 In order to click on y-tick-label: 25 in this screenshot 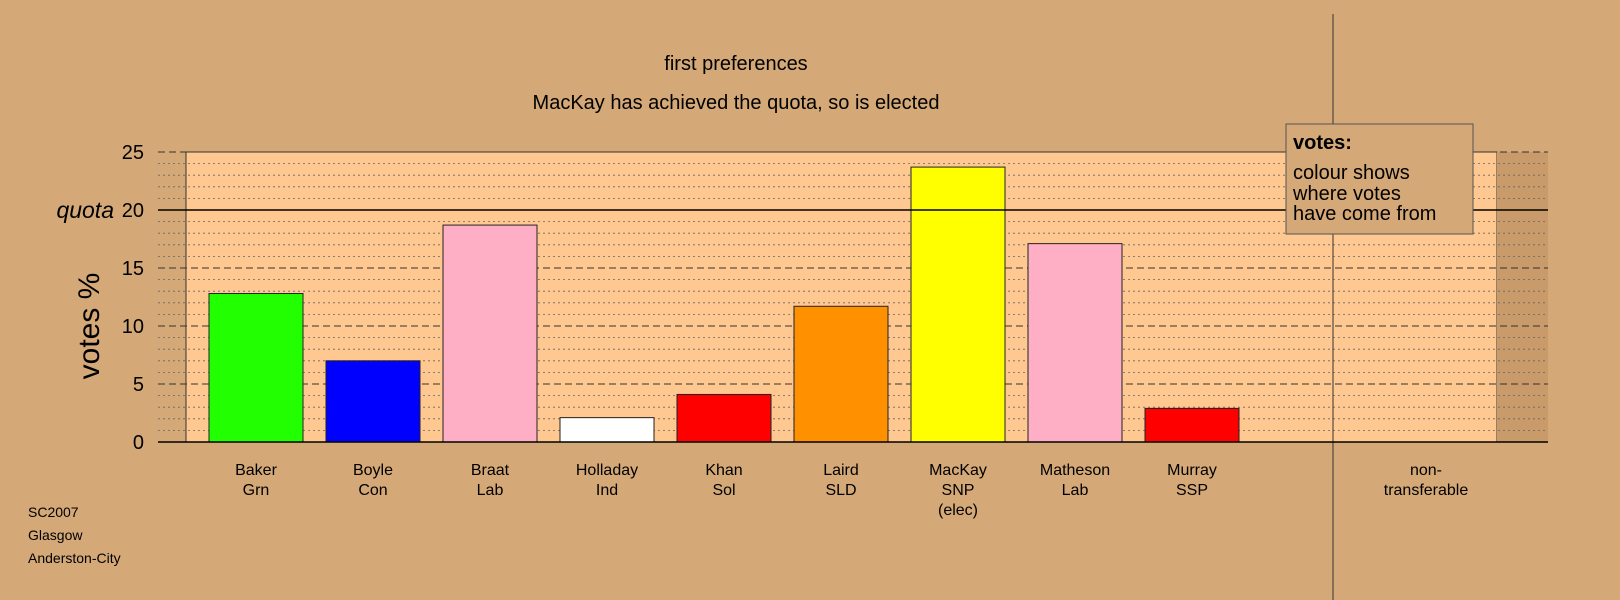, I will do `click(133, 153)`.